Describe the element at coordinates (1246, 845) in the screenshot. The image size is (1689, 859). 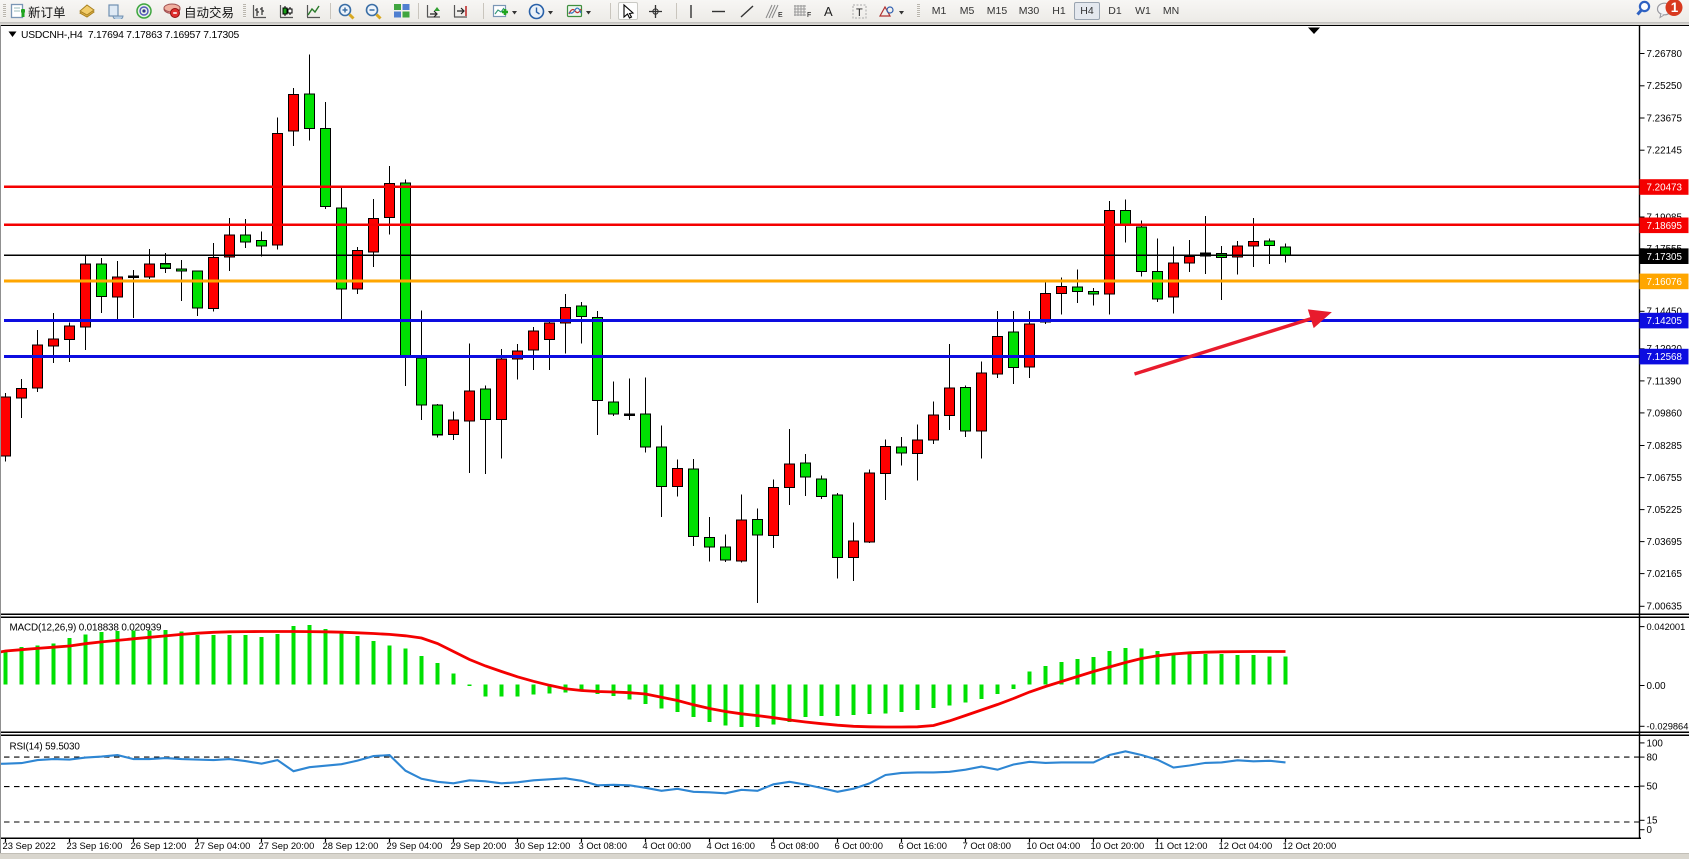
I see `svg-text: 12 Oct 04:00` at that location.